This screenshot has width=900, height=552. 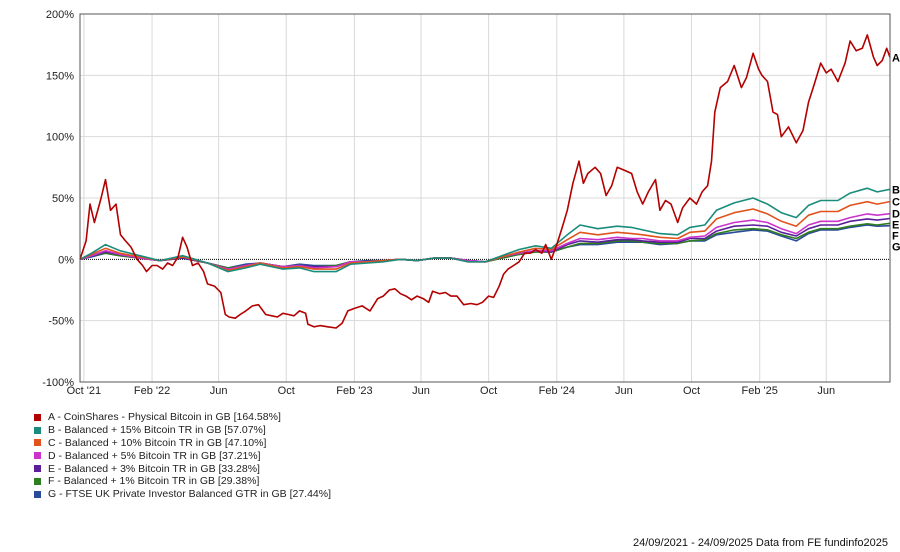 What do you see at coordinates (896, 190) in the screenshot?
I see `series-end-label-b: B` at bounding box center [896, 190].